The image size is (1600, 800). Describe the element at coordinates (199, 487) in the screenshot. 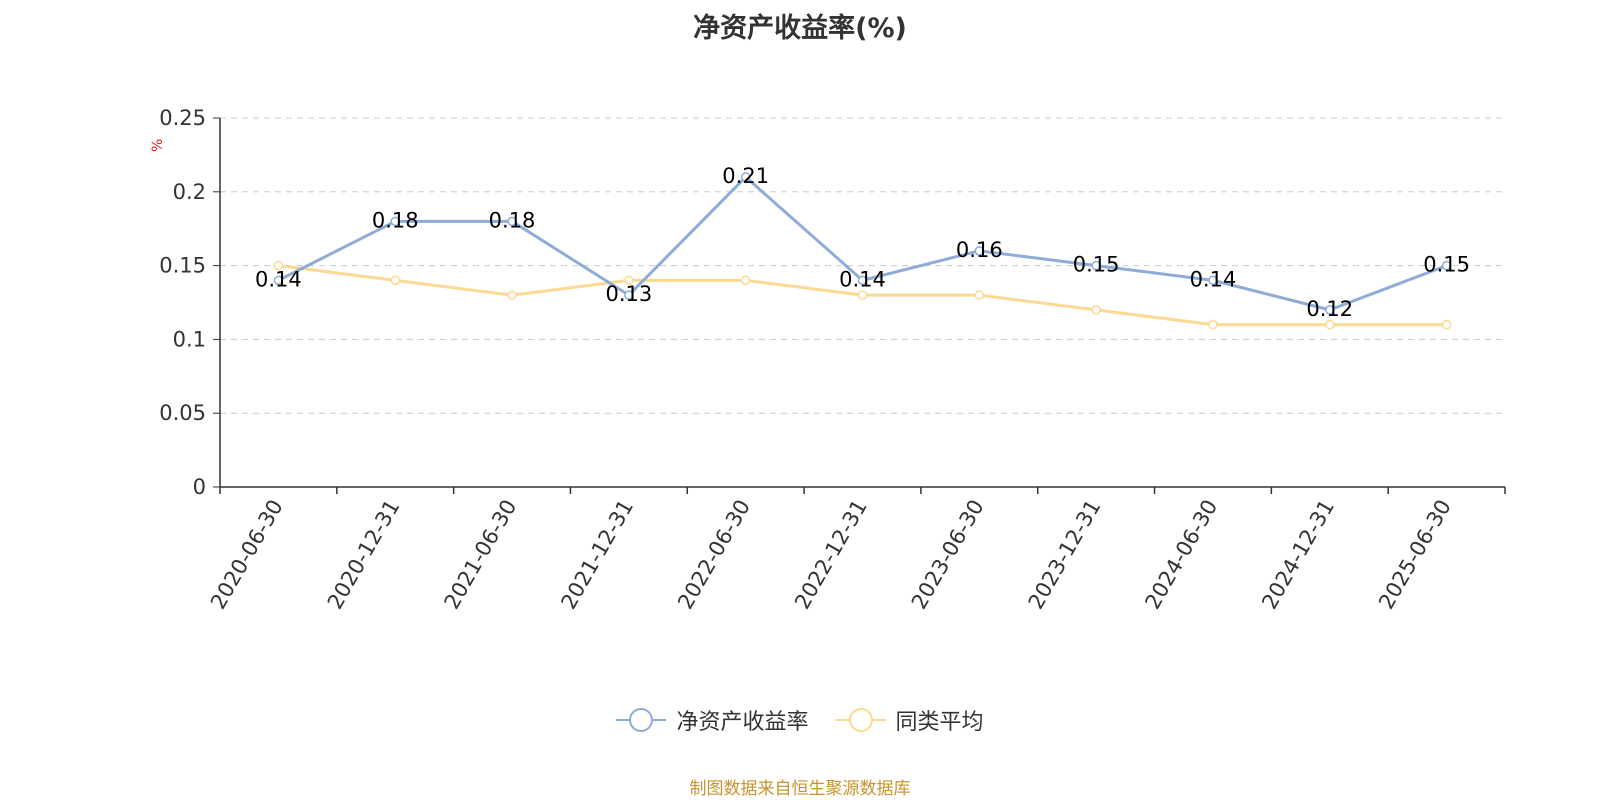

I see `y-tick-label: 0` at that location.